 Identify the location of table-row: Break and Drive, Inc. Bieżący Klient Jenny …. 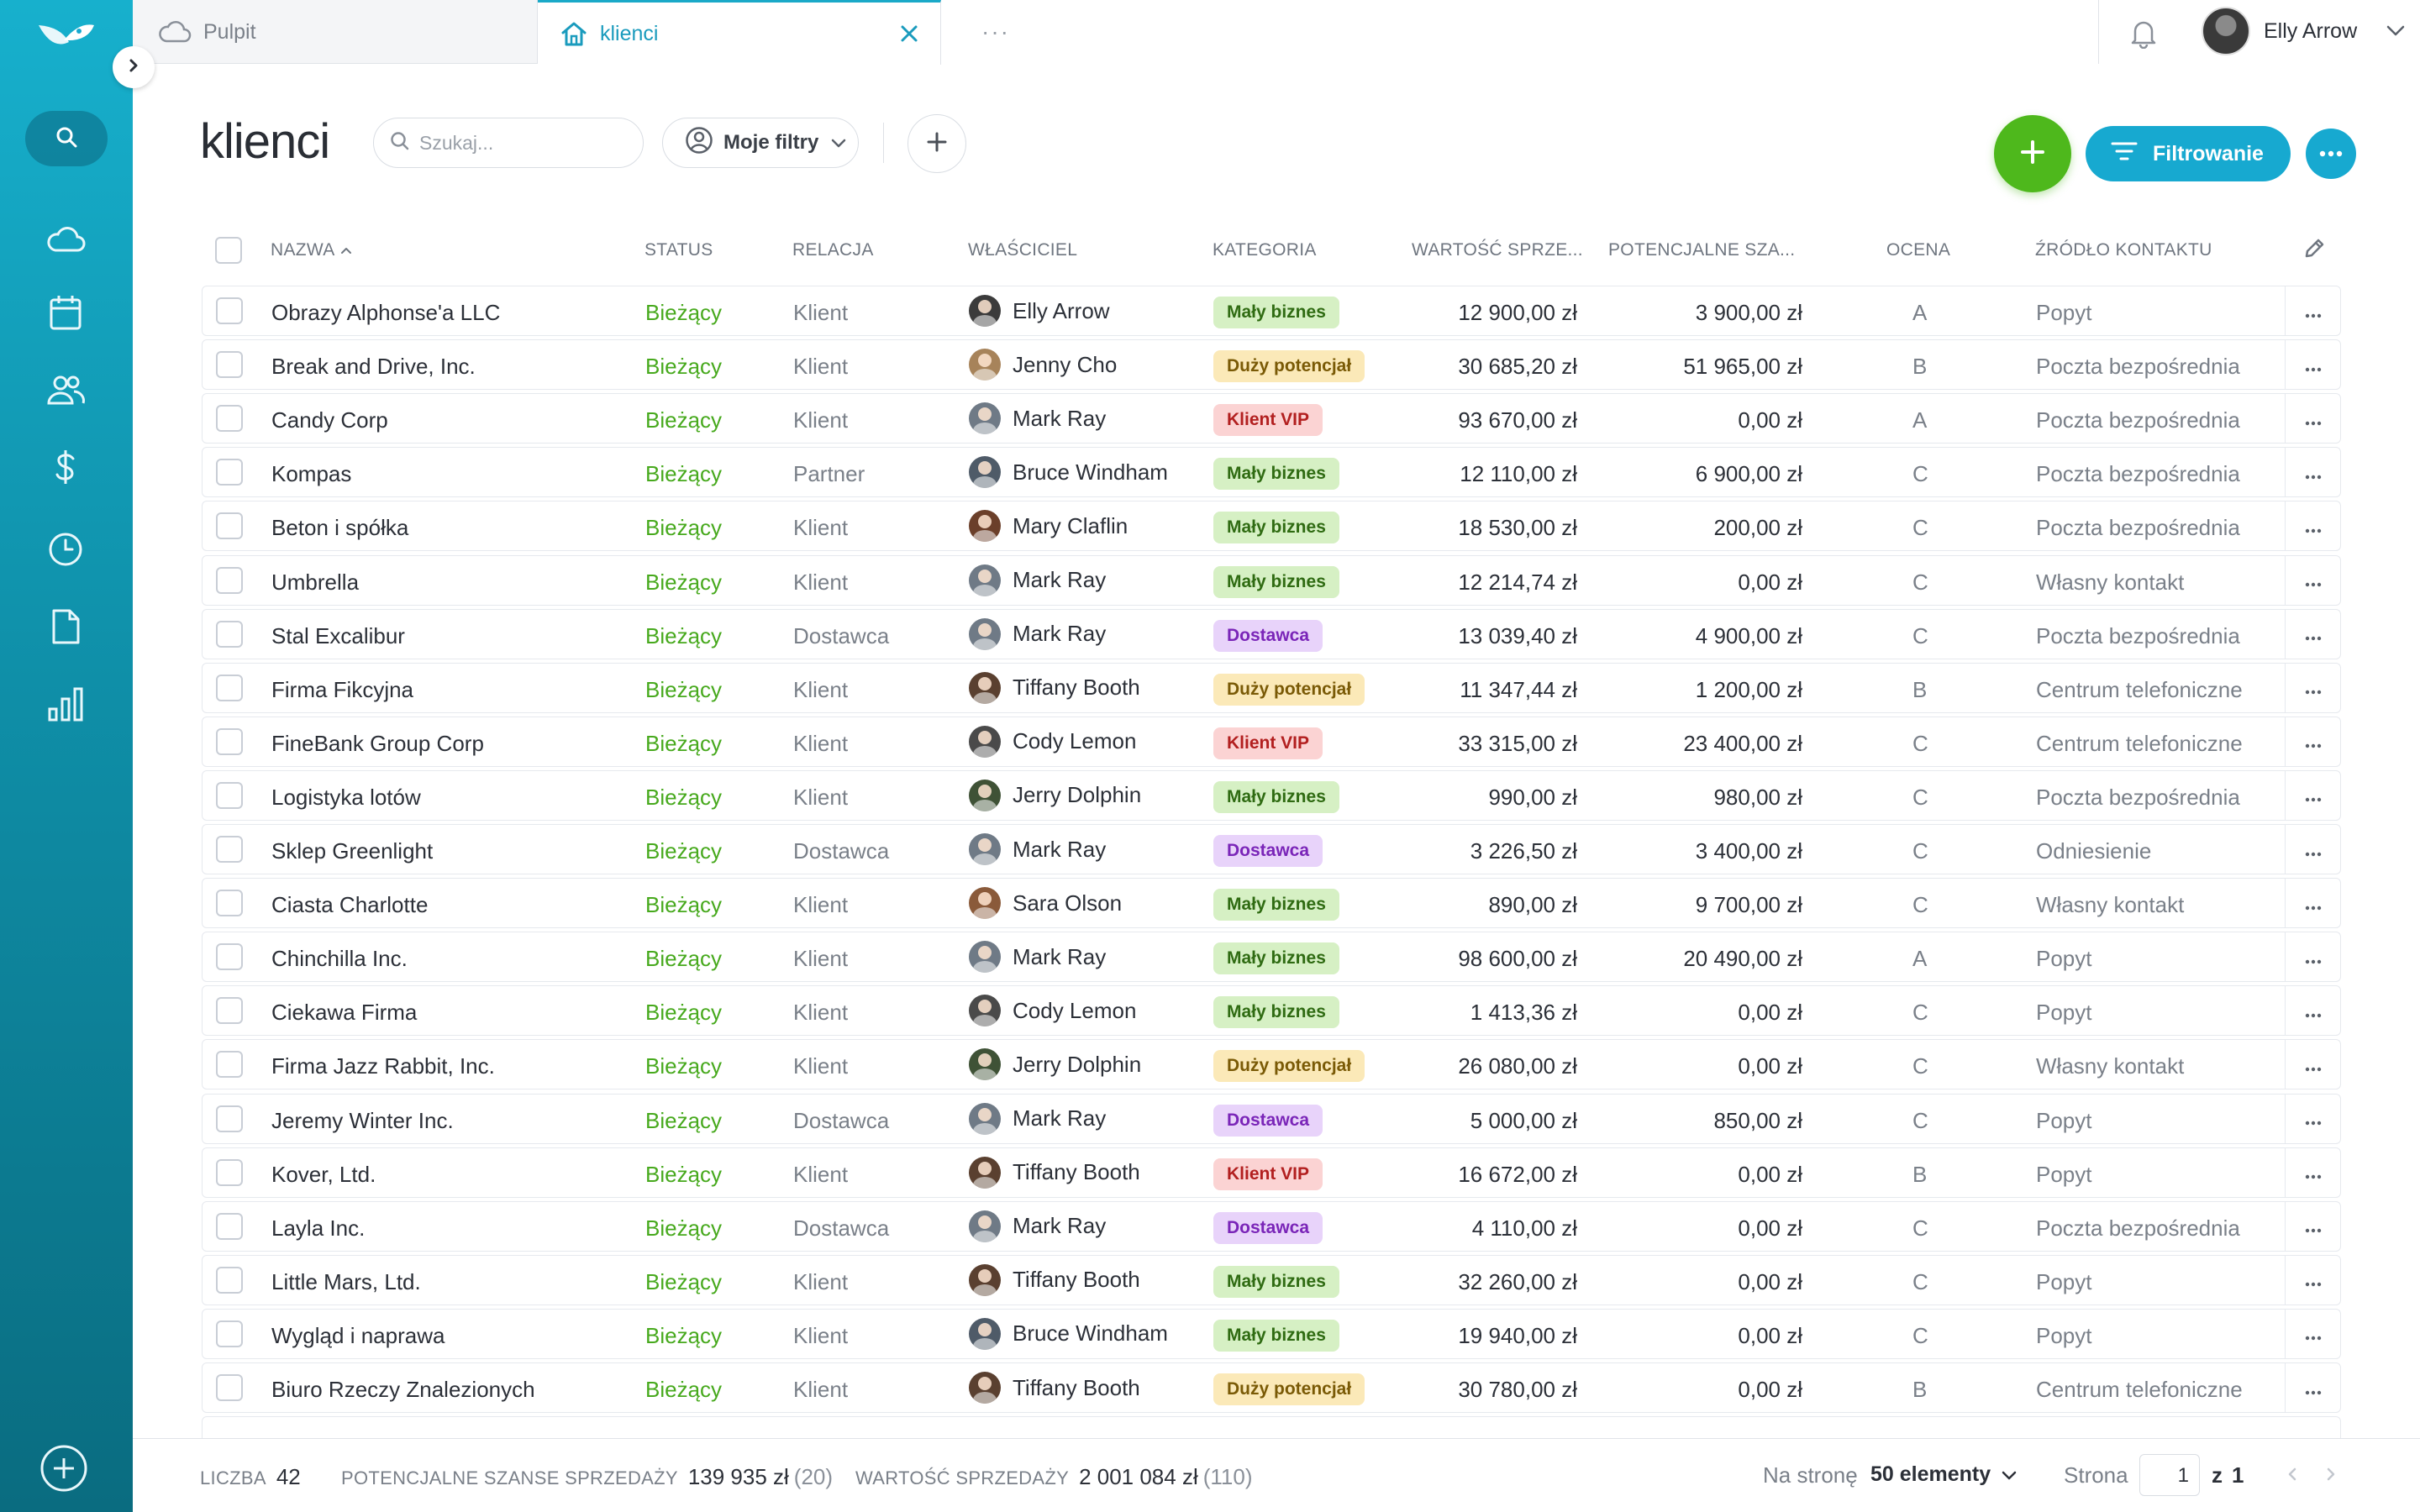
(1271, 365).